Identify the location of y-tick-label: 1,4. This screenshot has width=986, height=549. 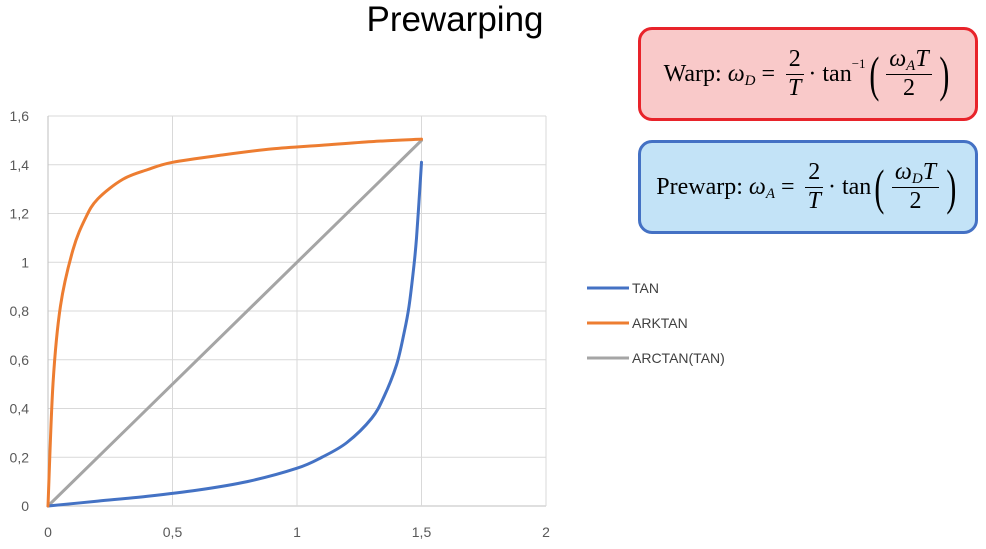
(20, 165).